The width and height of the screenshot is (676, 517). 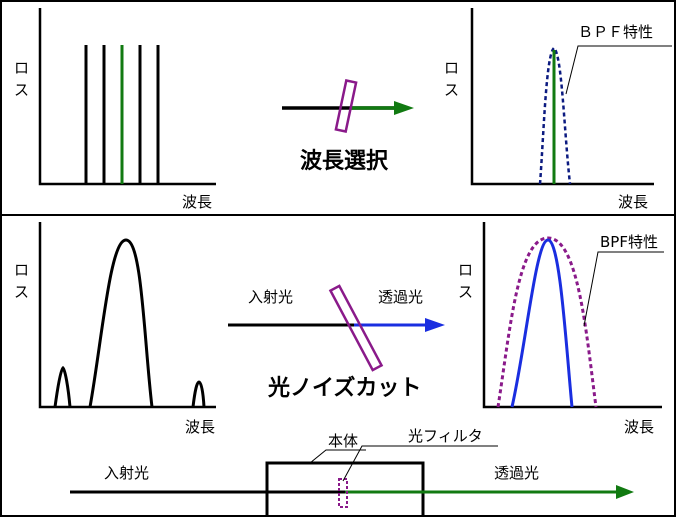 I want to click on middle-center: 入射光 透過光 光ノイズカット, so click(x=336, y=342).